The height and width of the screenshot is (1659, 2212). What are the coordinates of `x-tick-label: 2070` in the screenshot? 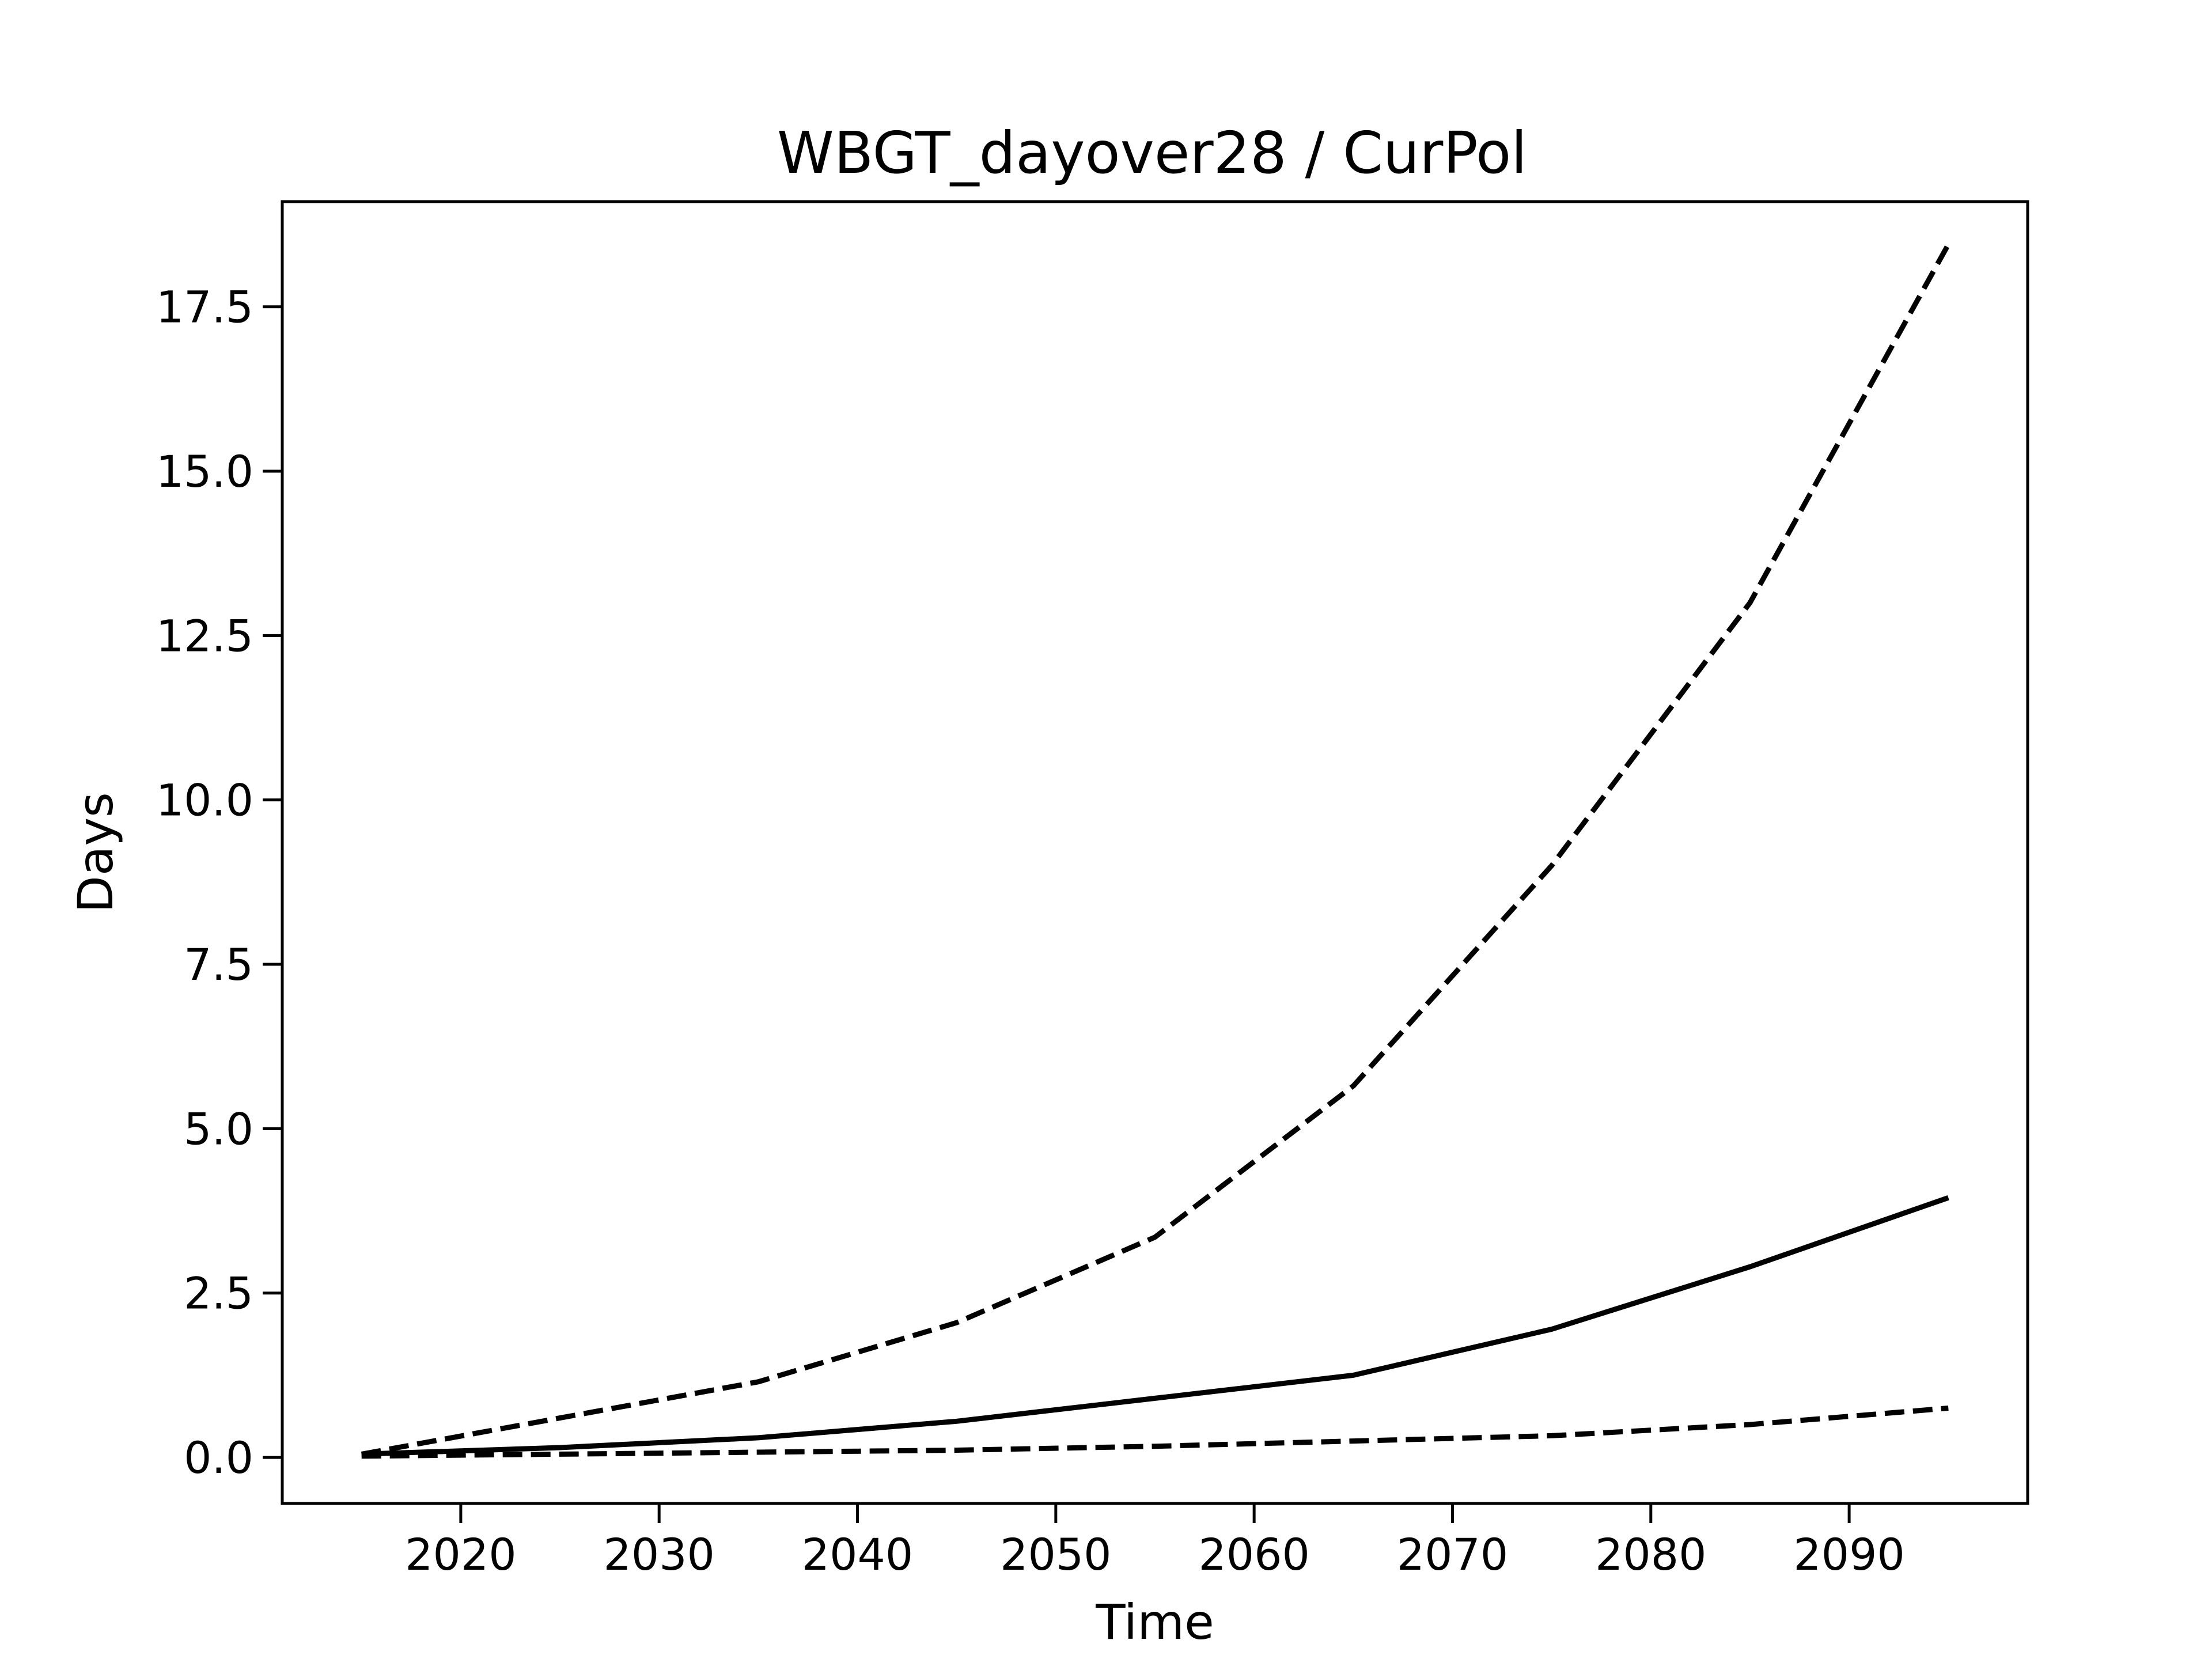 It's located at (1452, 1554).